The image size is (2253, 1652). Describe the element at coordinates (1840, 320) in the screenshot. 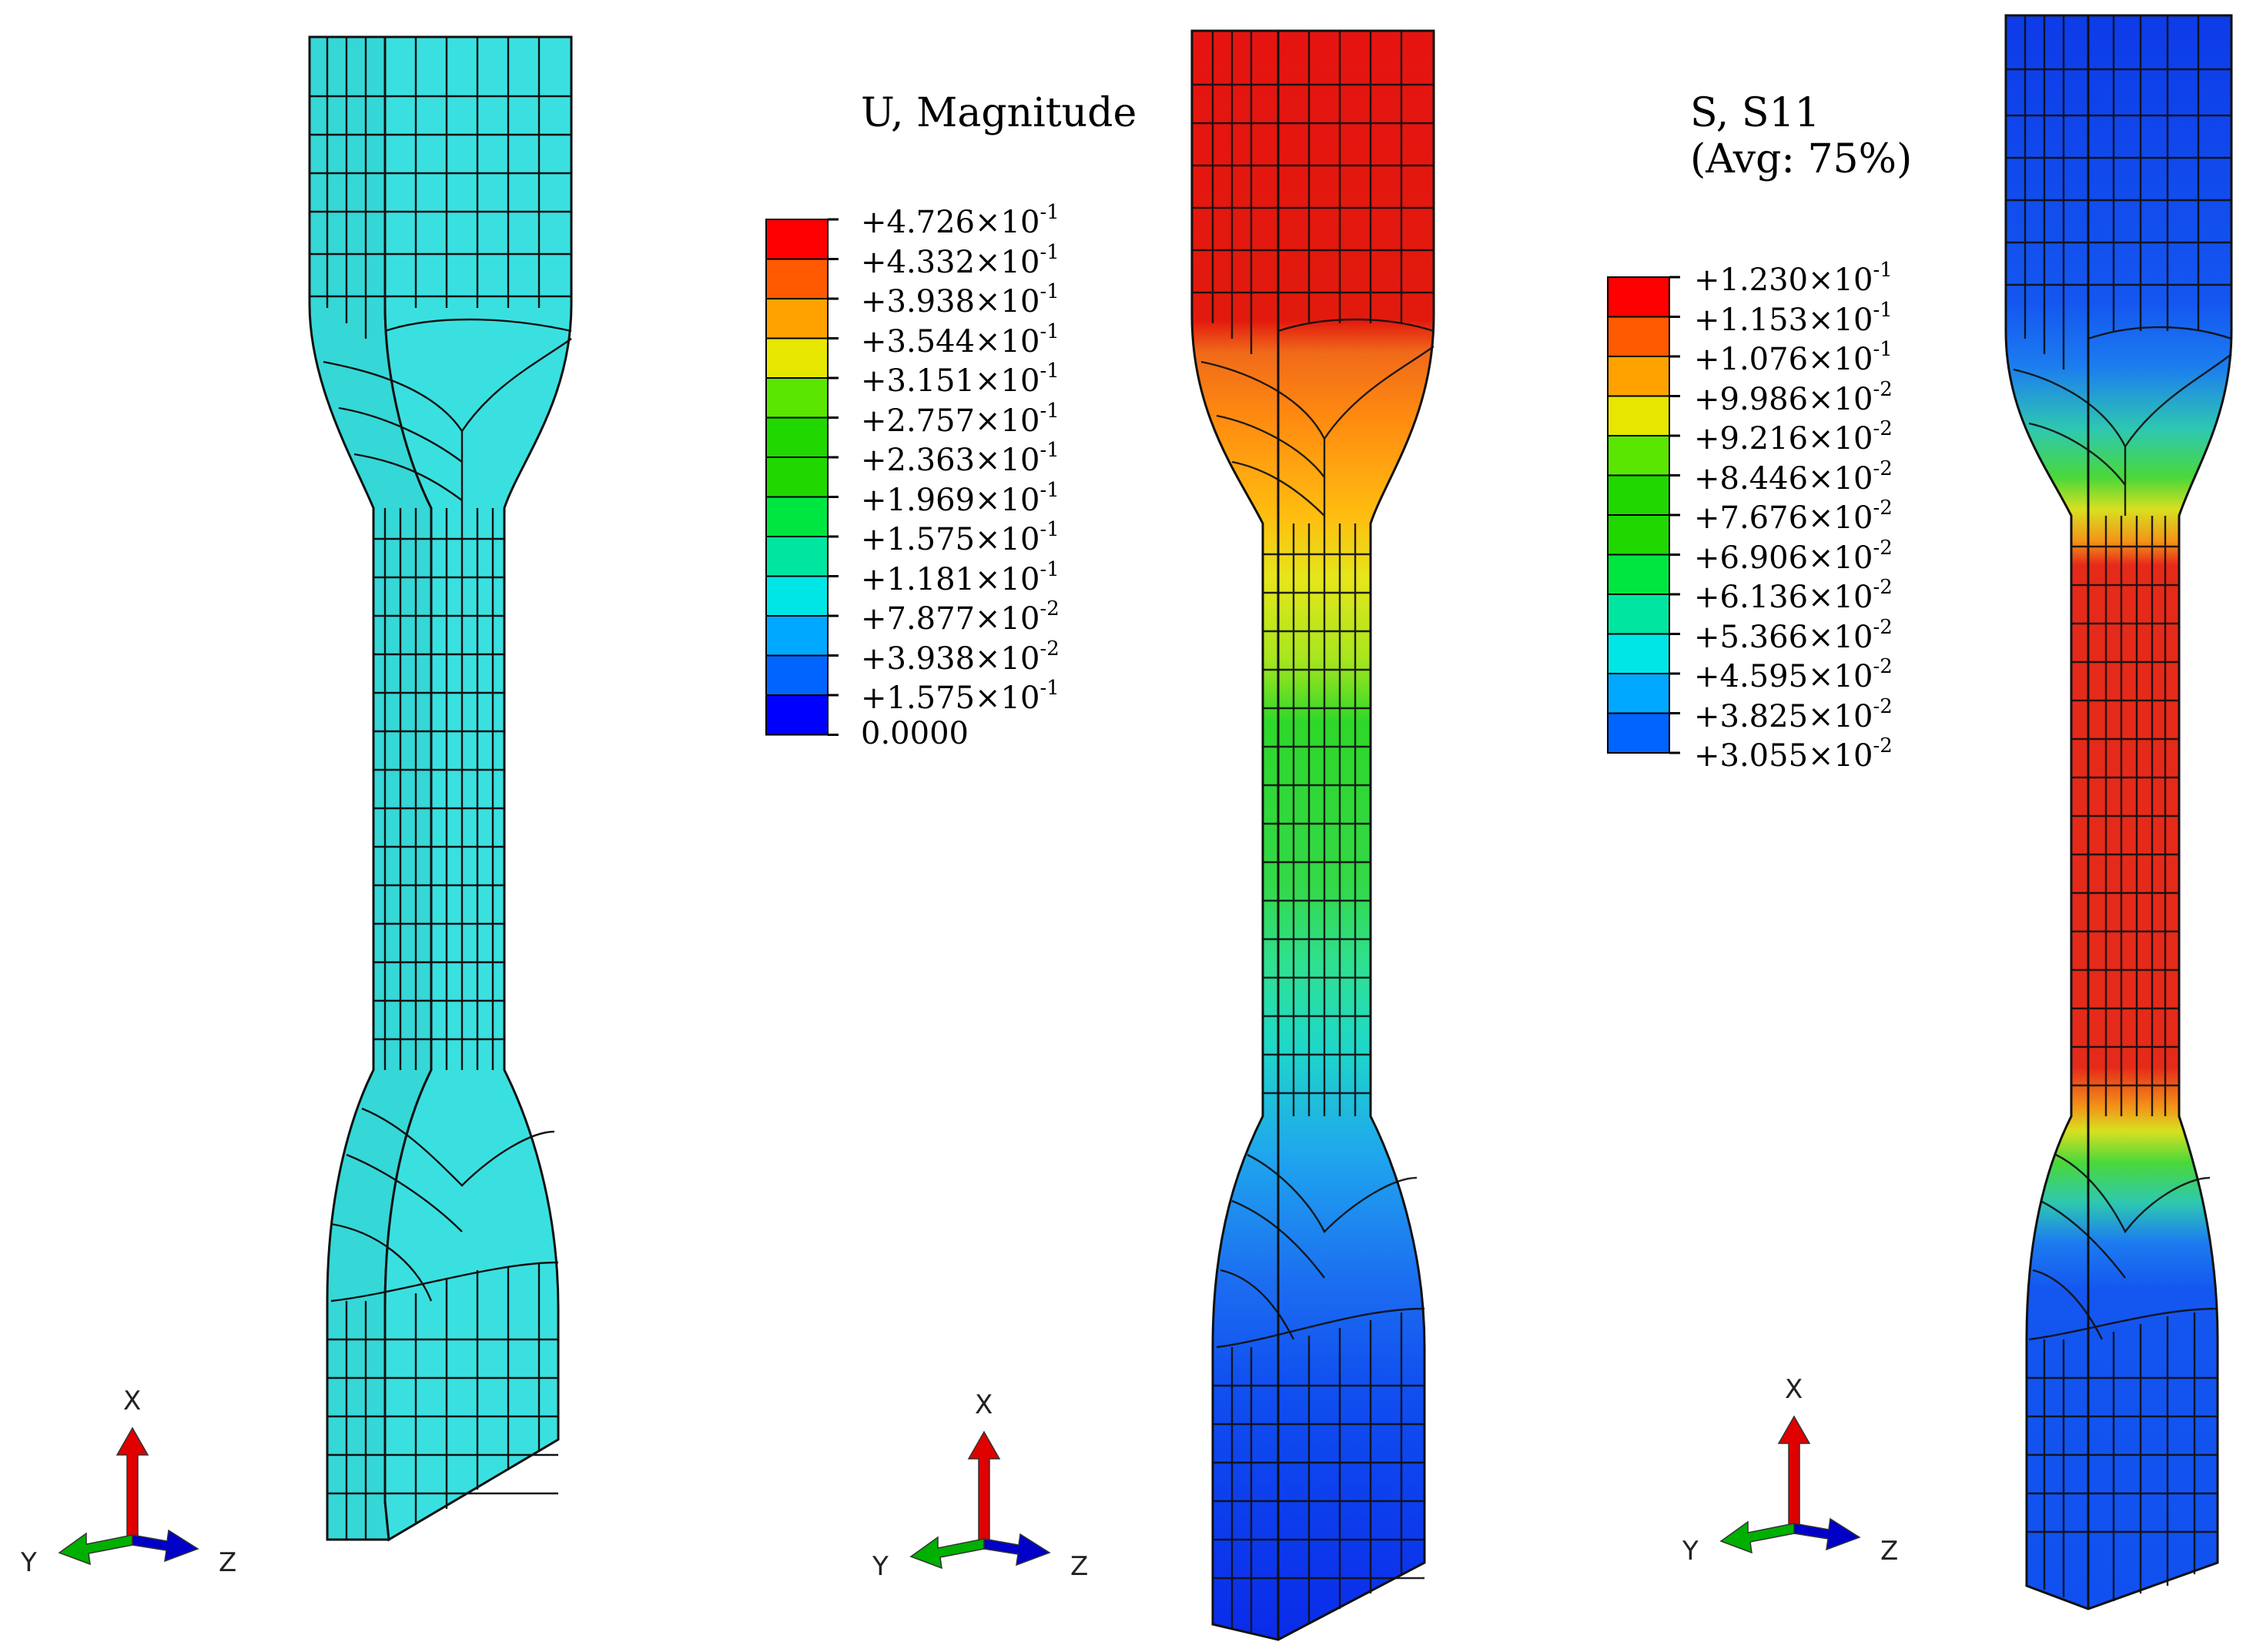

I see `stress-legend-label-times-1: ×10` at that location.